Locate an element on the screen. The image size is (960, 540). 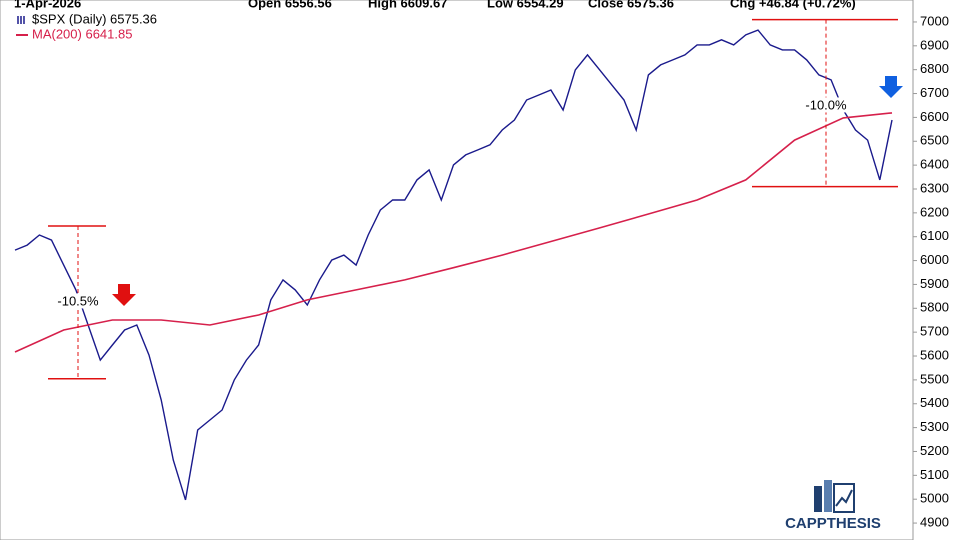
y-tick-label: 6500 is located at coordinates (934, 140).